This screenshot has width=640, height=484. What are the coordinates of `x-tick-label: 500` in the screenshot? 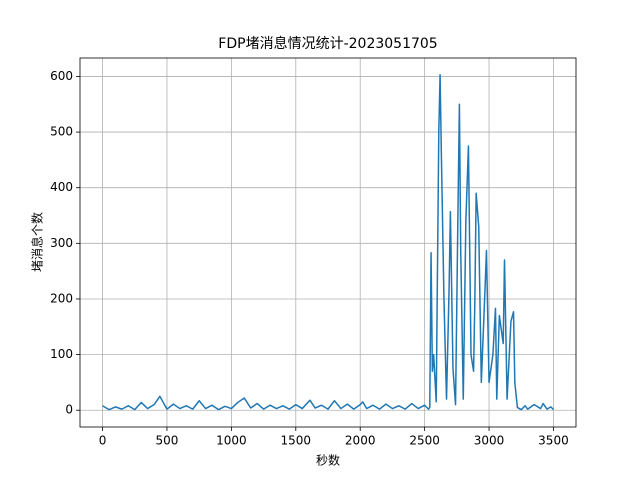 It's located at (167, 441).